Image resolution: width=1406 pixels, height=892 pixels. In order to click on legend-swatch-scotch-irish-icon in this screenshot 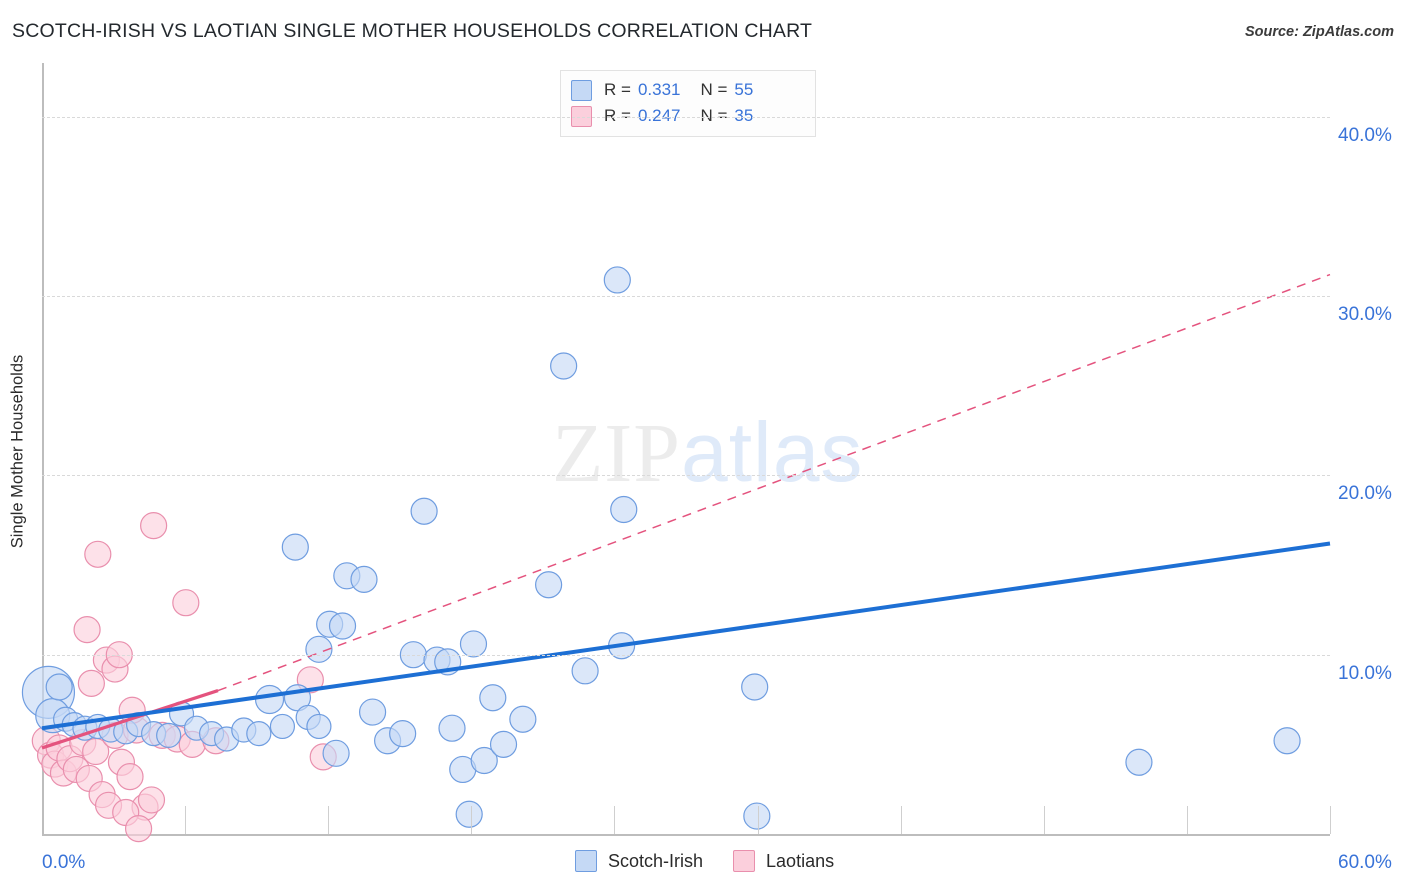, I will do `click(586, 861)`.